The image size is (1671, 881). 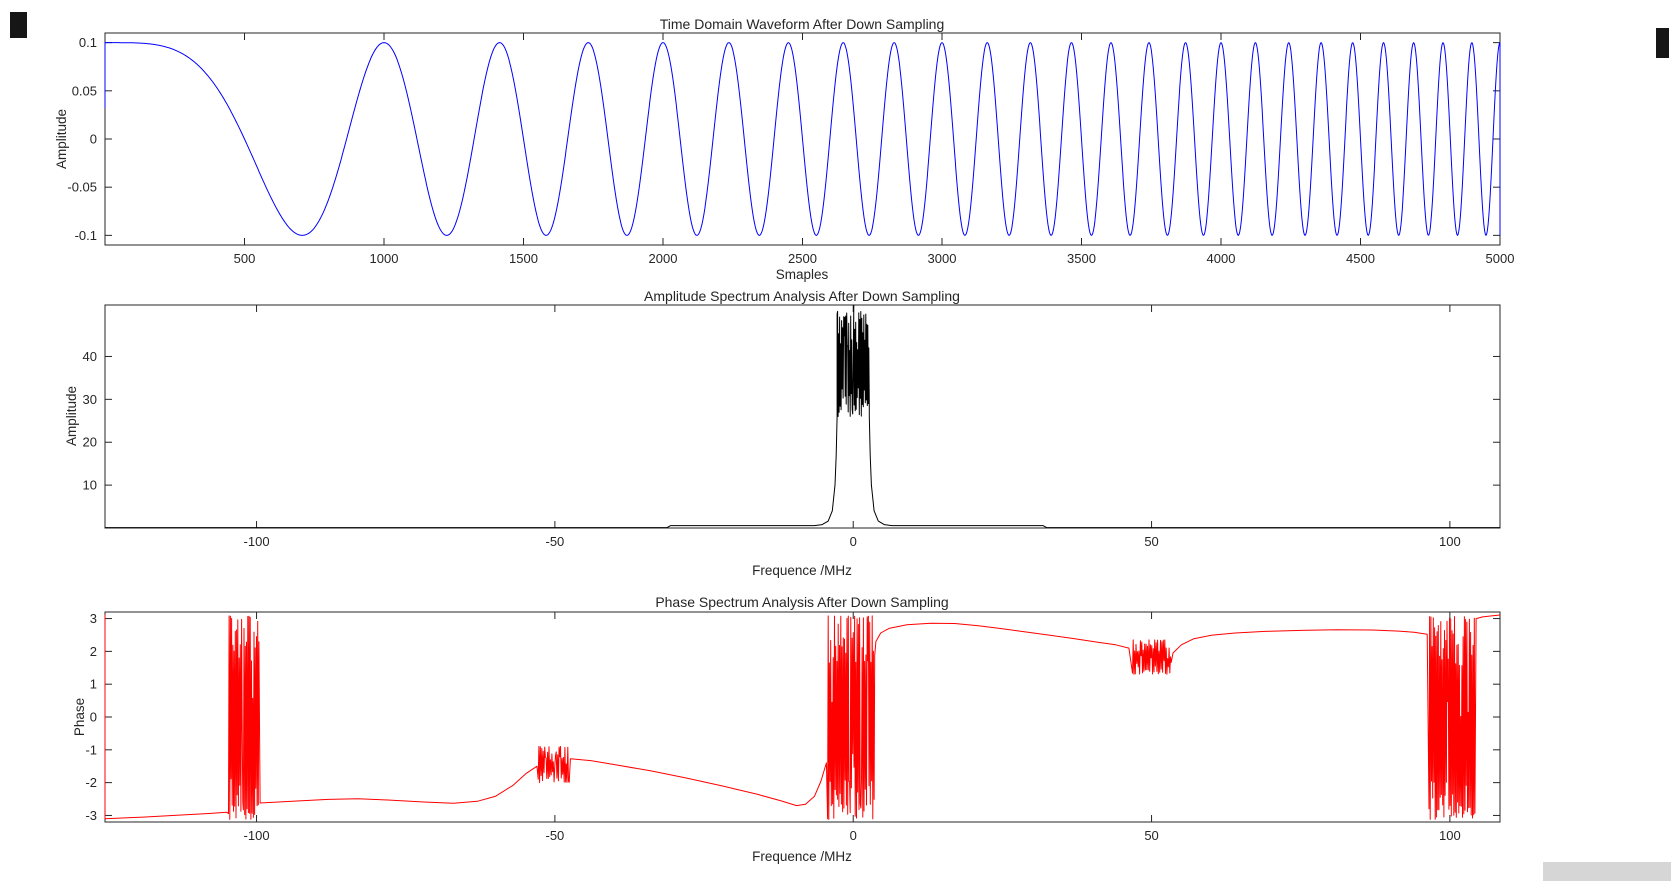 What do you see at coordinates (1662, 43) in the screenshot?
I see `screenshot-artifact-top-right` at bounding box center [1662, 43].